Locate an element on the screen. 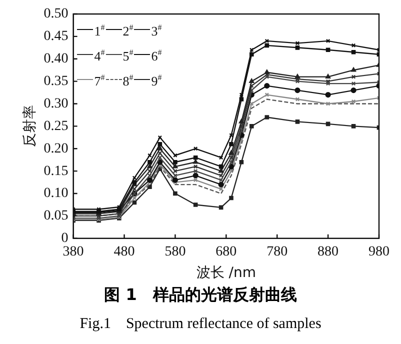 The image size is (401, 344). x-tick-label: 380 is located at coordinates (73, 252).